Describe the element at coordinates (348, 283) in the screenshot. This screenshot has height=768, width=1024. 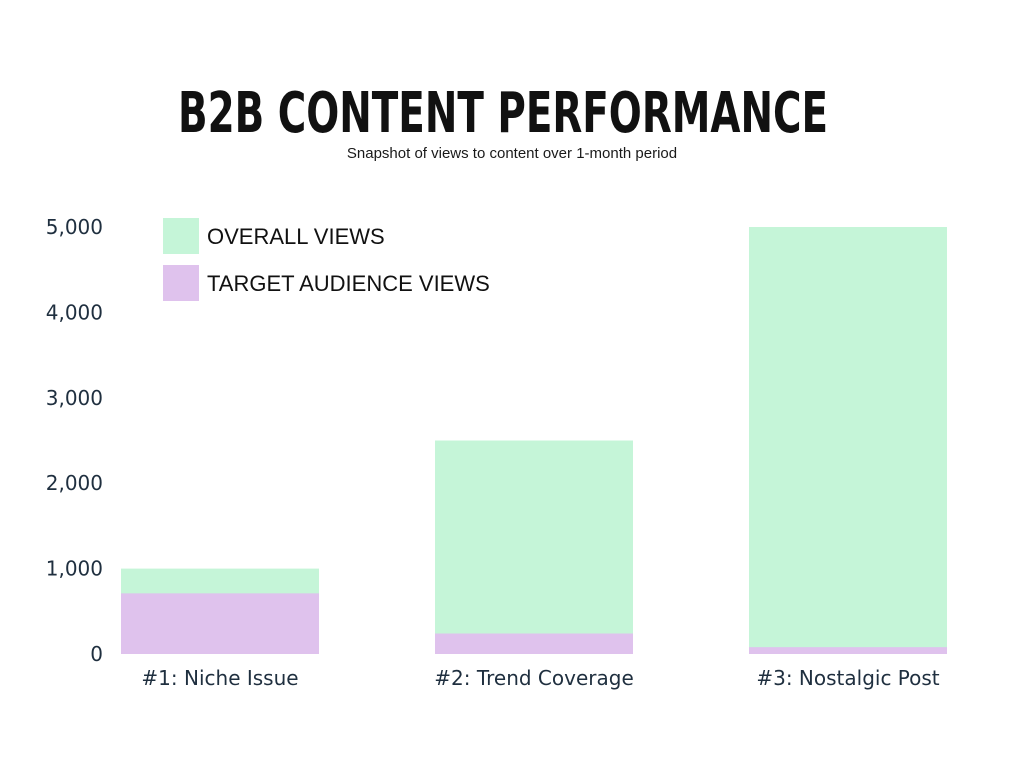
I see `legend-label: TARGET AUDIENCE VIEWS` at that location.